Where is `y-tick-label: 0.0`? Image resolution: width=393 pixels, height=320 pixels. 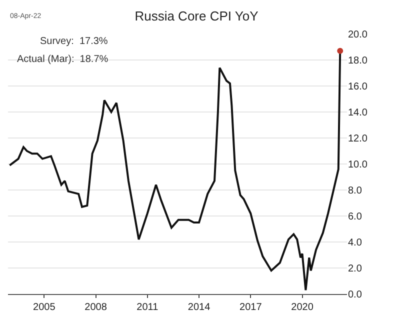
y-tick-label: 0.0 is located at coordinates (355, 295).